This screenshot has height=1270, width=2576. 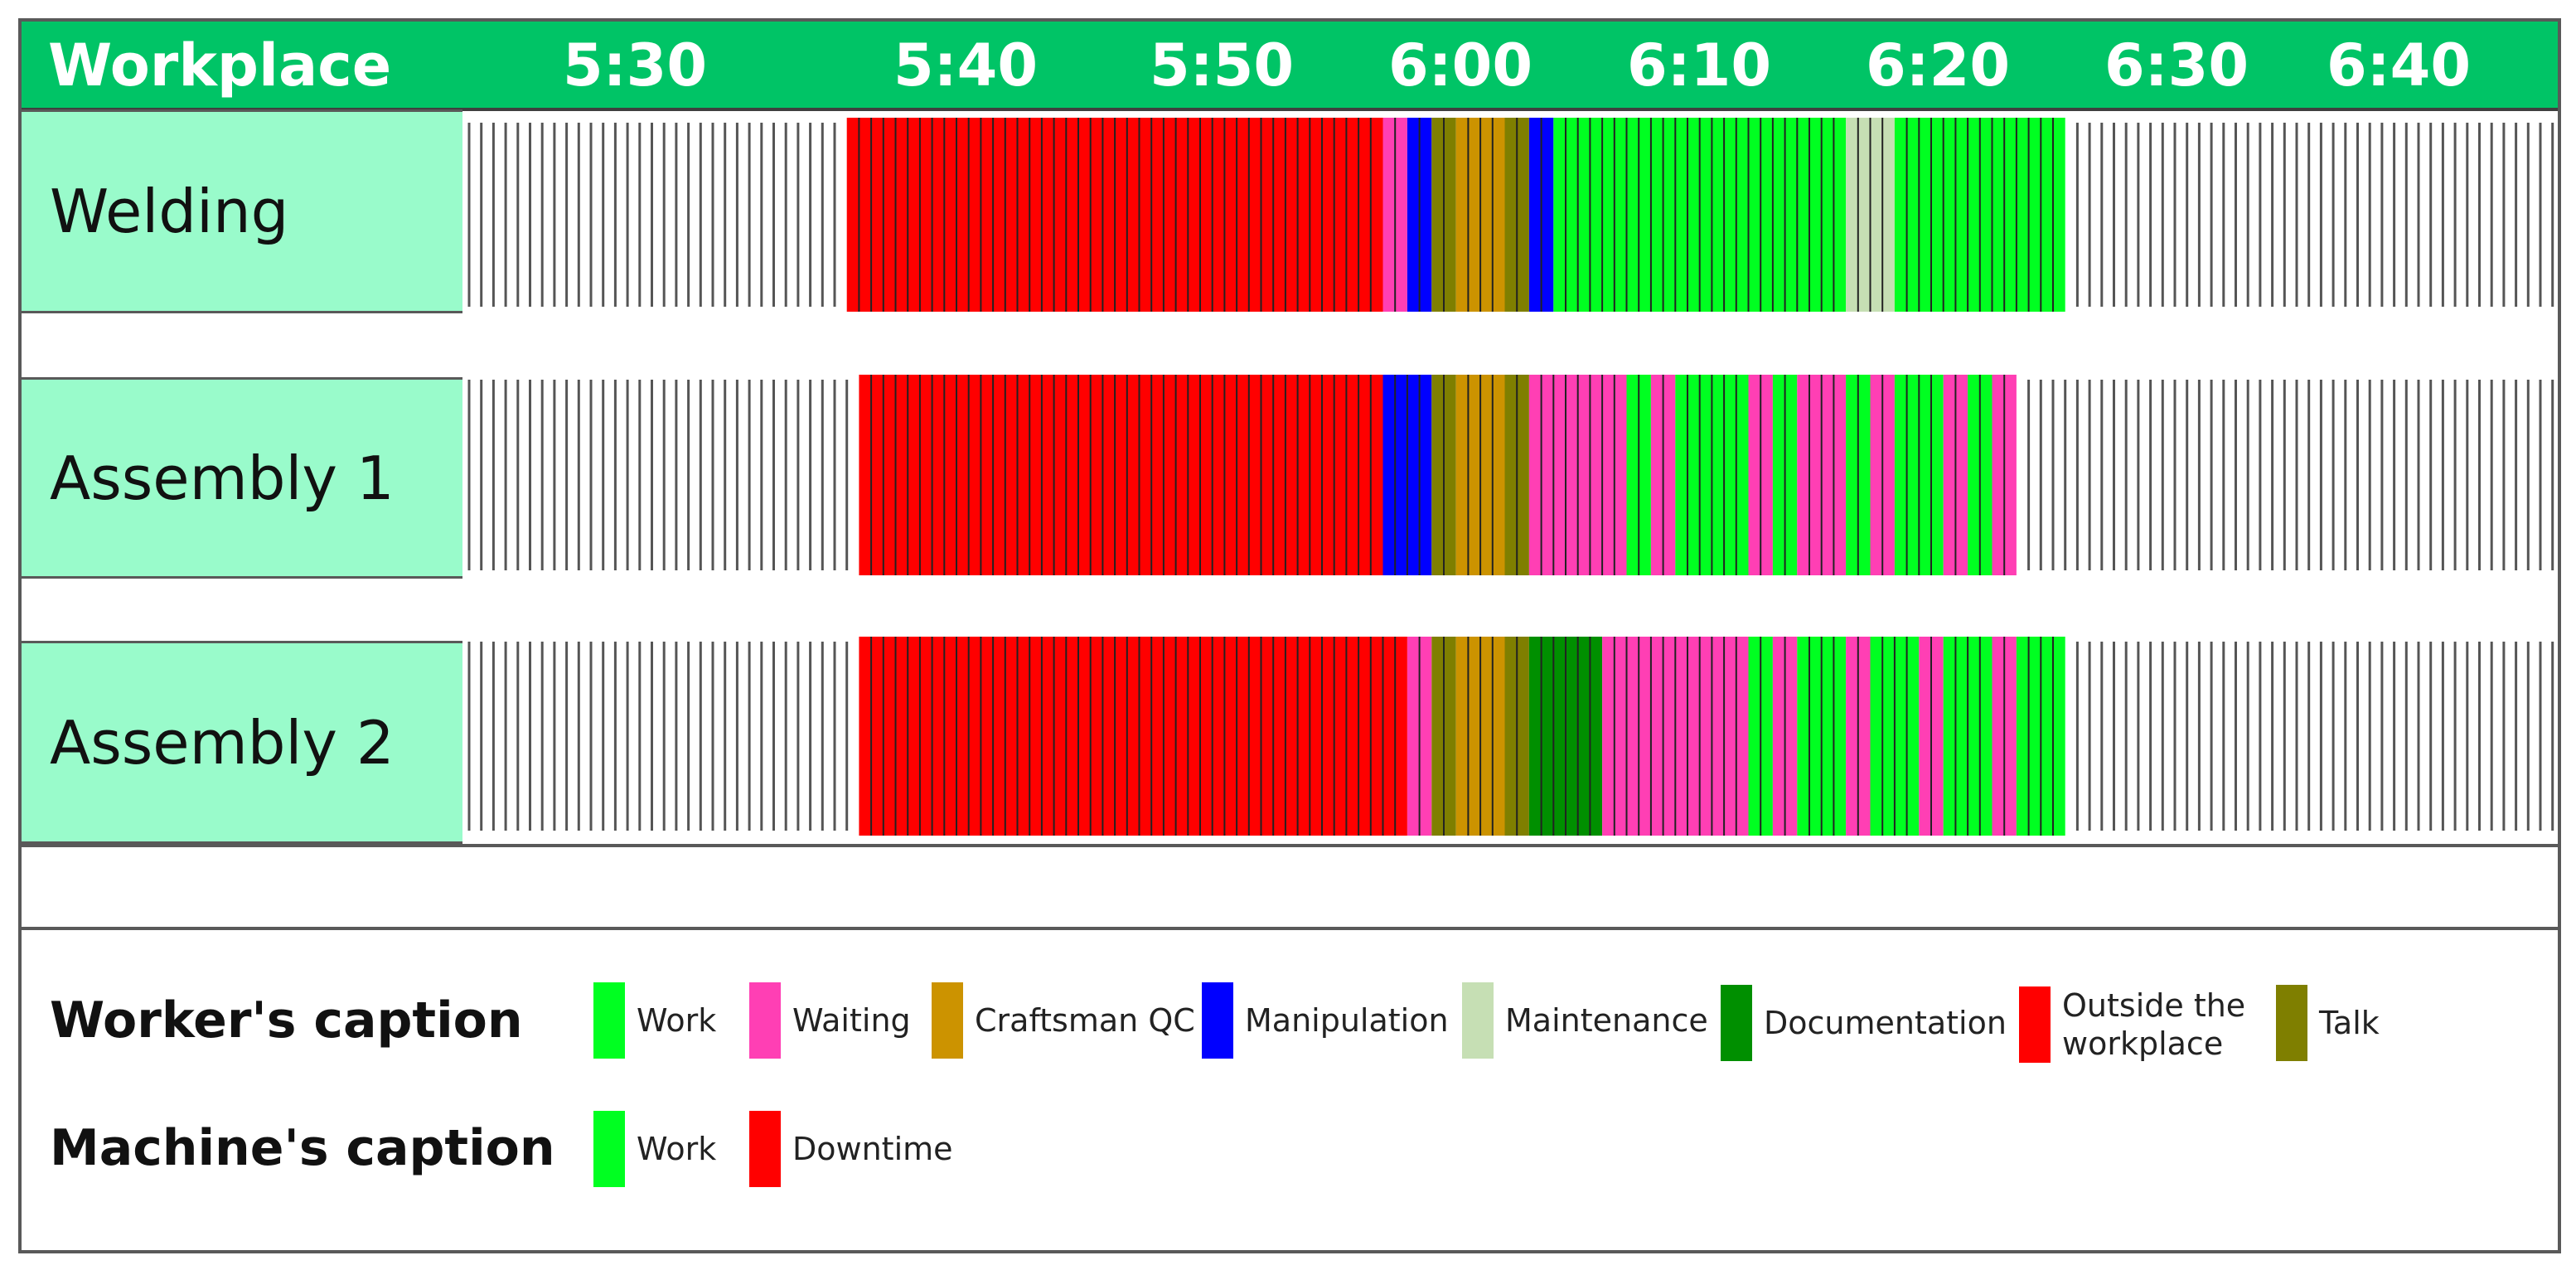 I want to click on legend-label: Documentation, so click(x=1885, y=1023).